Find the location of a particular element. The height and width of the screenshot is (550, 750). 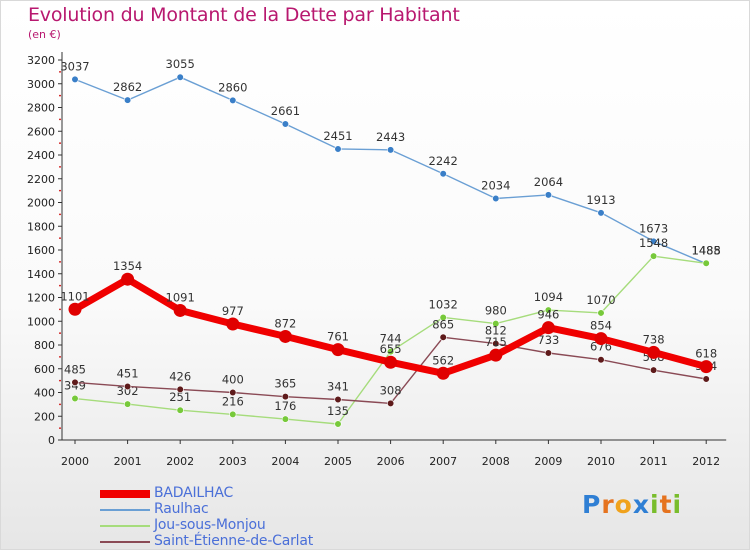

y-tick-label: 600 is located at coordinates (44, 369).